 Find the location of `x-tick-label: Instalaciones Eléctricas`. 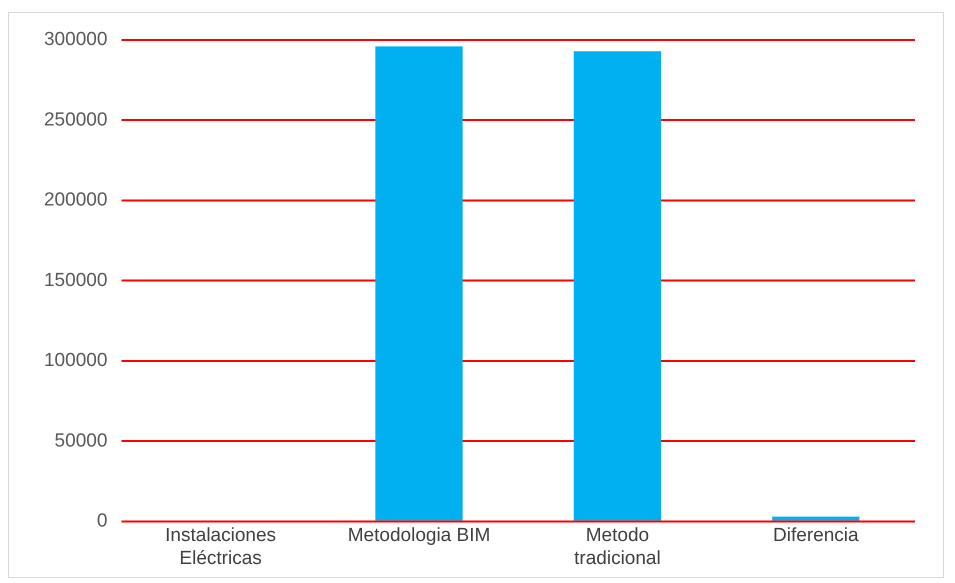

x-tick-label: Instalaciones Eléctricas is located at coordinates (220, 547).